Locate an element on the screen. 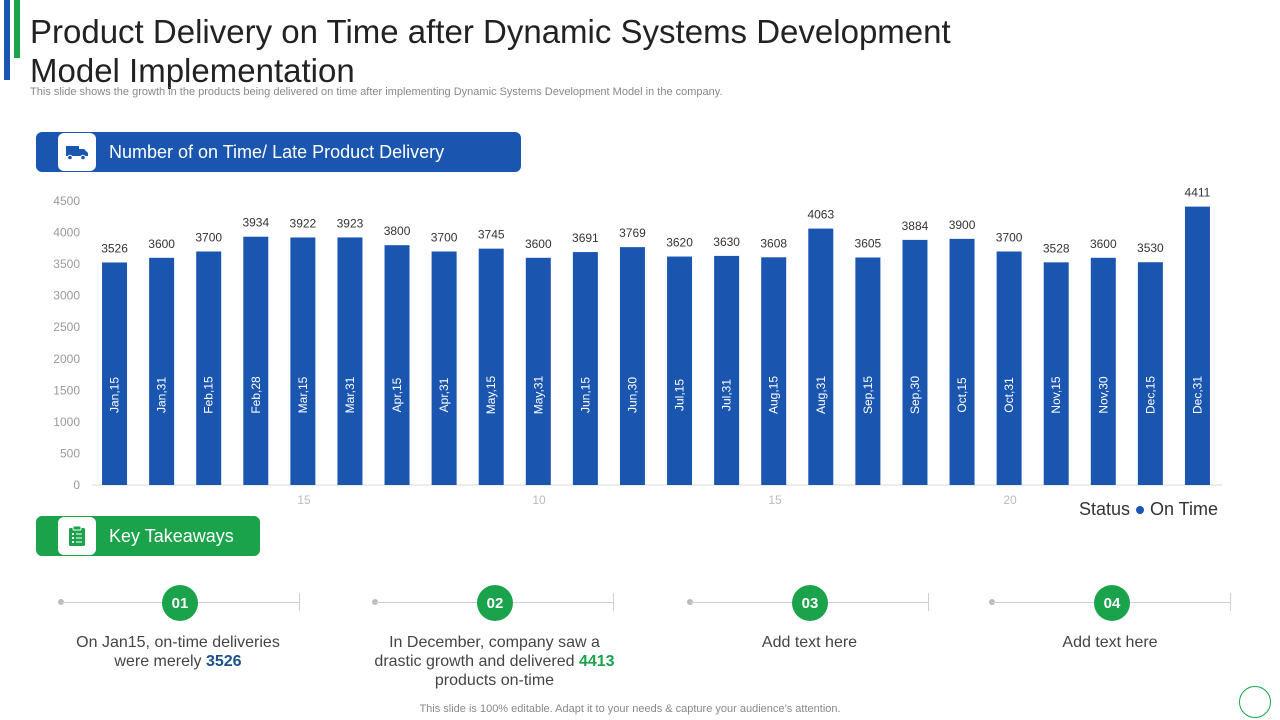 The height and width of the screenshot is (720, 1280). data-label: 3922 is located at coordinates (303, 223).